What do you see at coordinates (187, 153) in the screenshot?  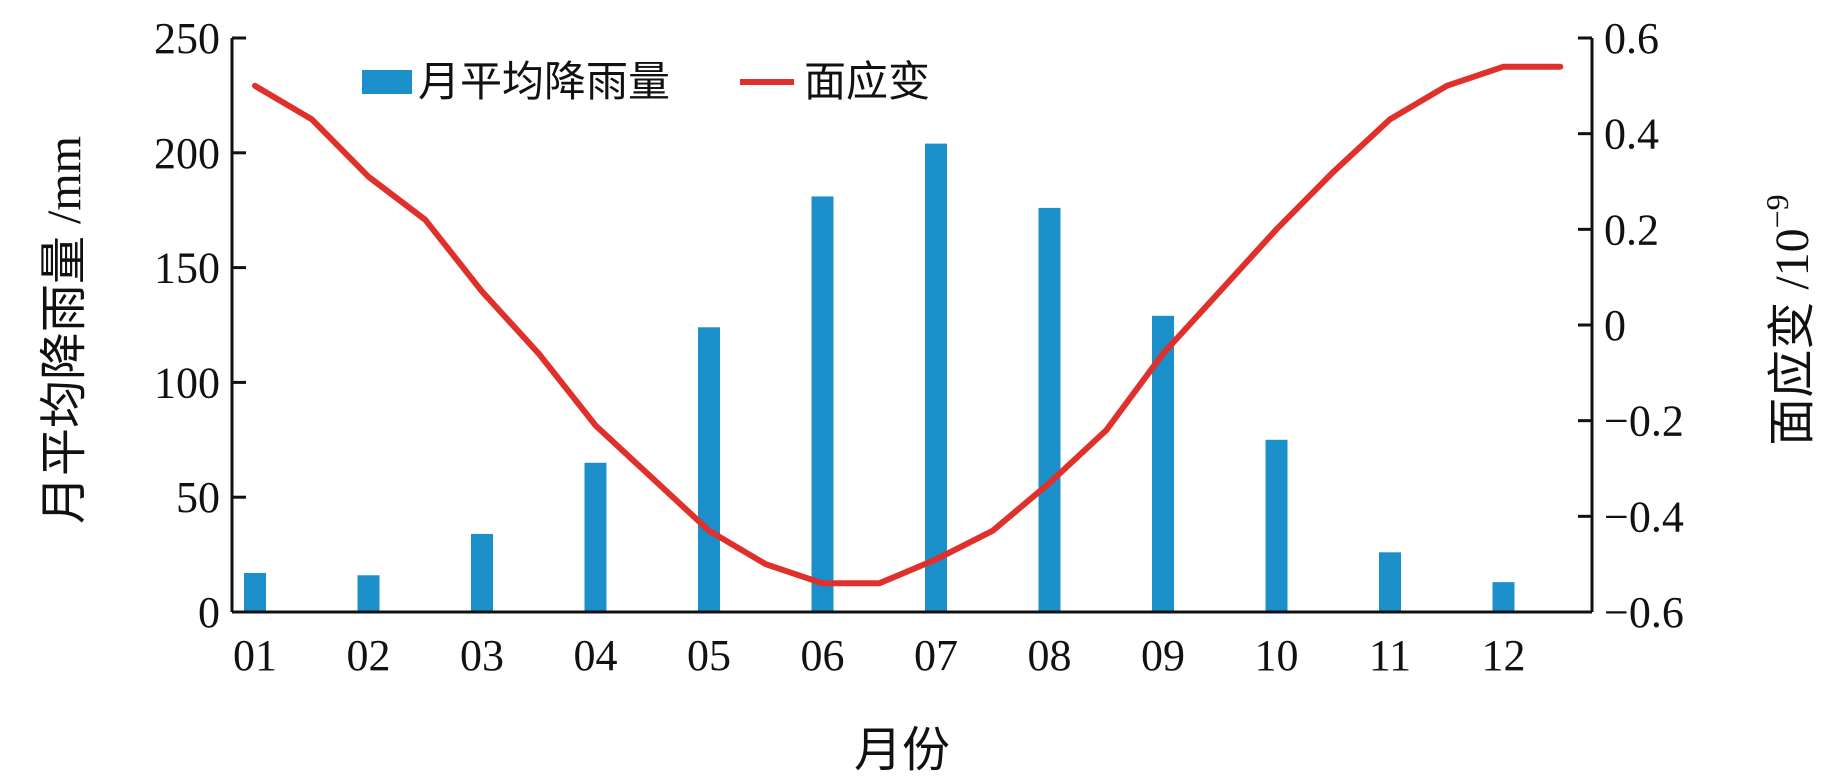 I see `y-left-tick-label: 200` at bounding box center [187, 153].